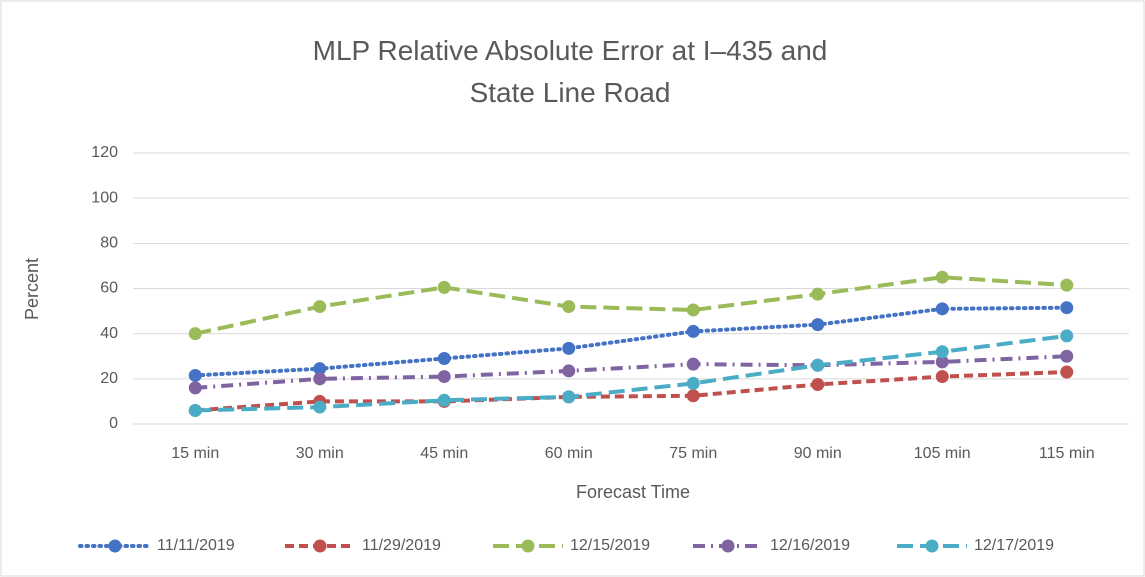 This screenshot has height=577, width=1145. Describe the element at coordinates (693, 453) in the screenshot. I see `x-tick-label: 75 min` at that location.